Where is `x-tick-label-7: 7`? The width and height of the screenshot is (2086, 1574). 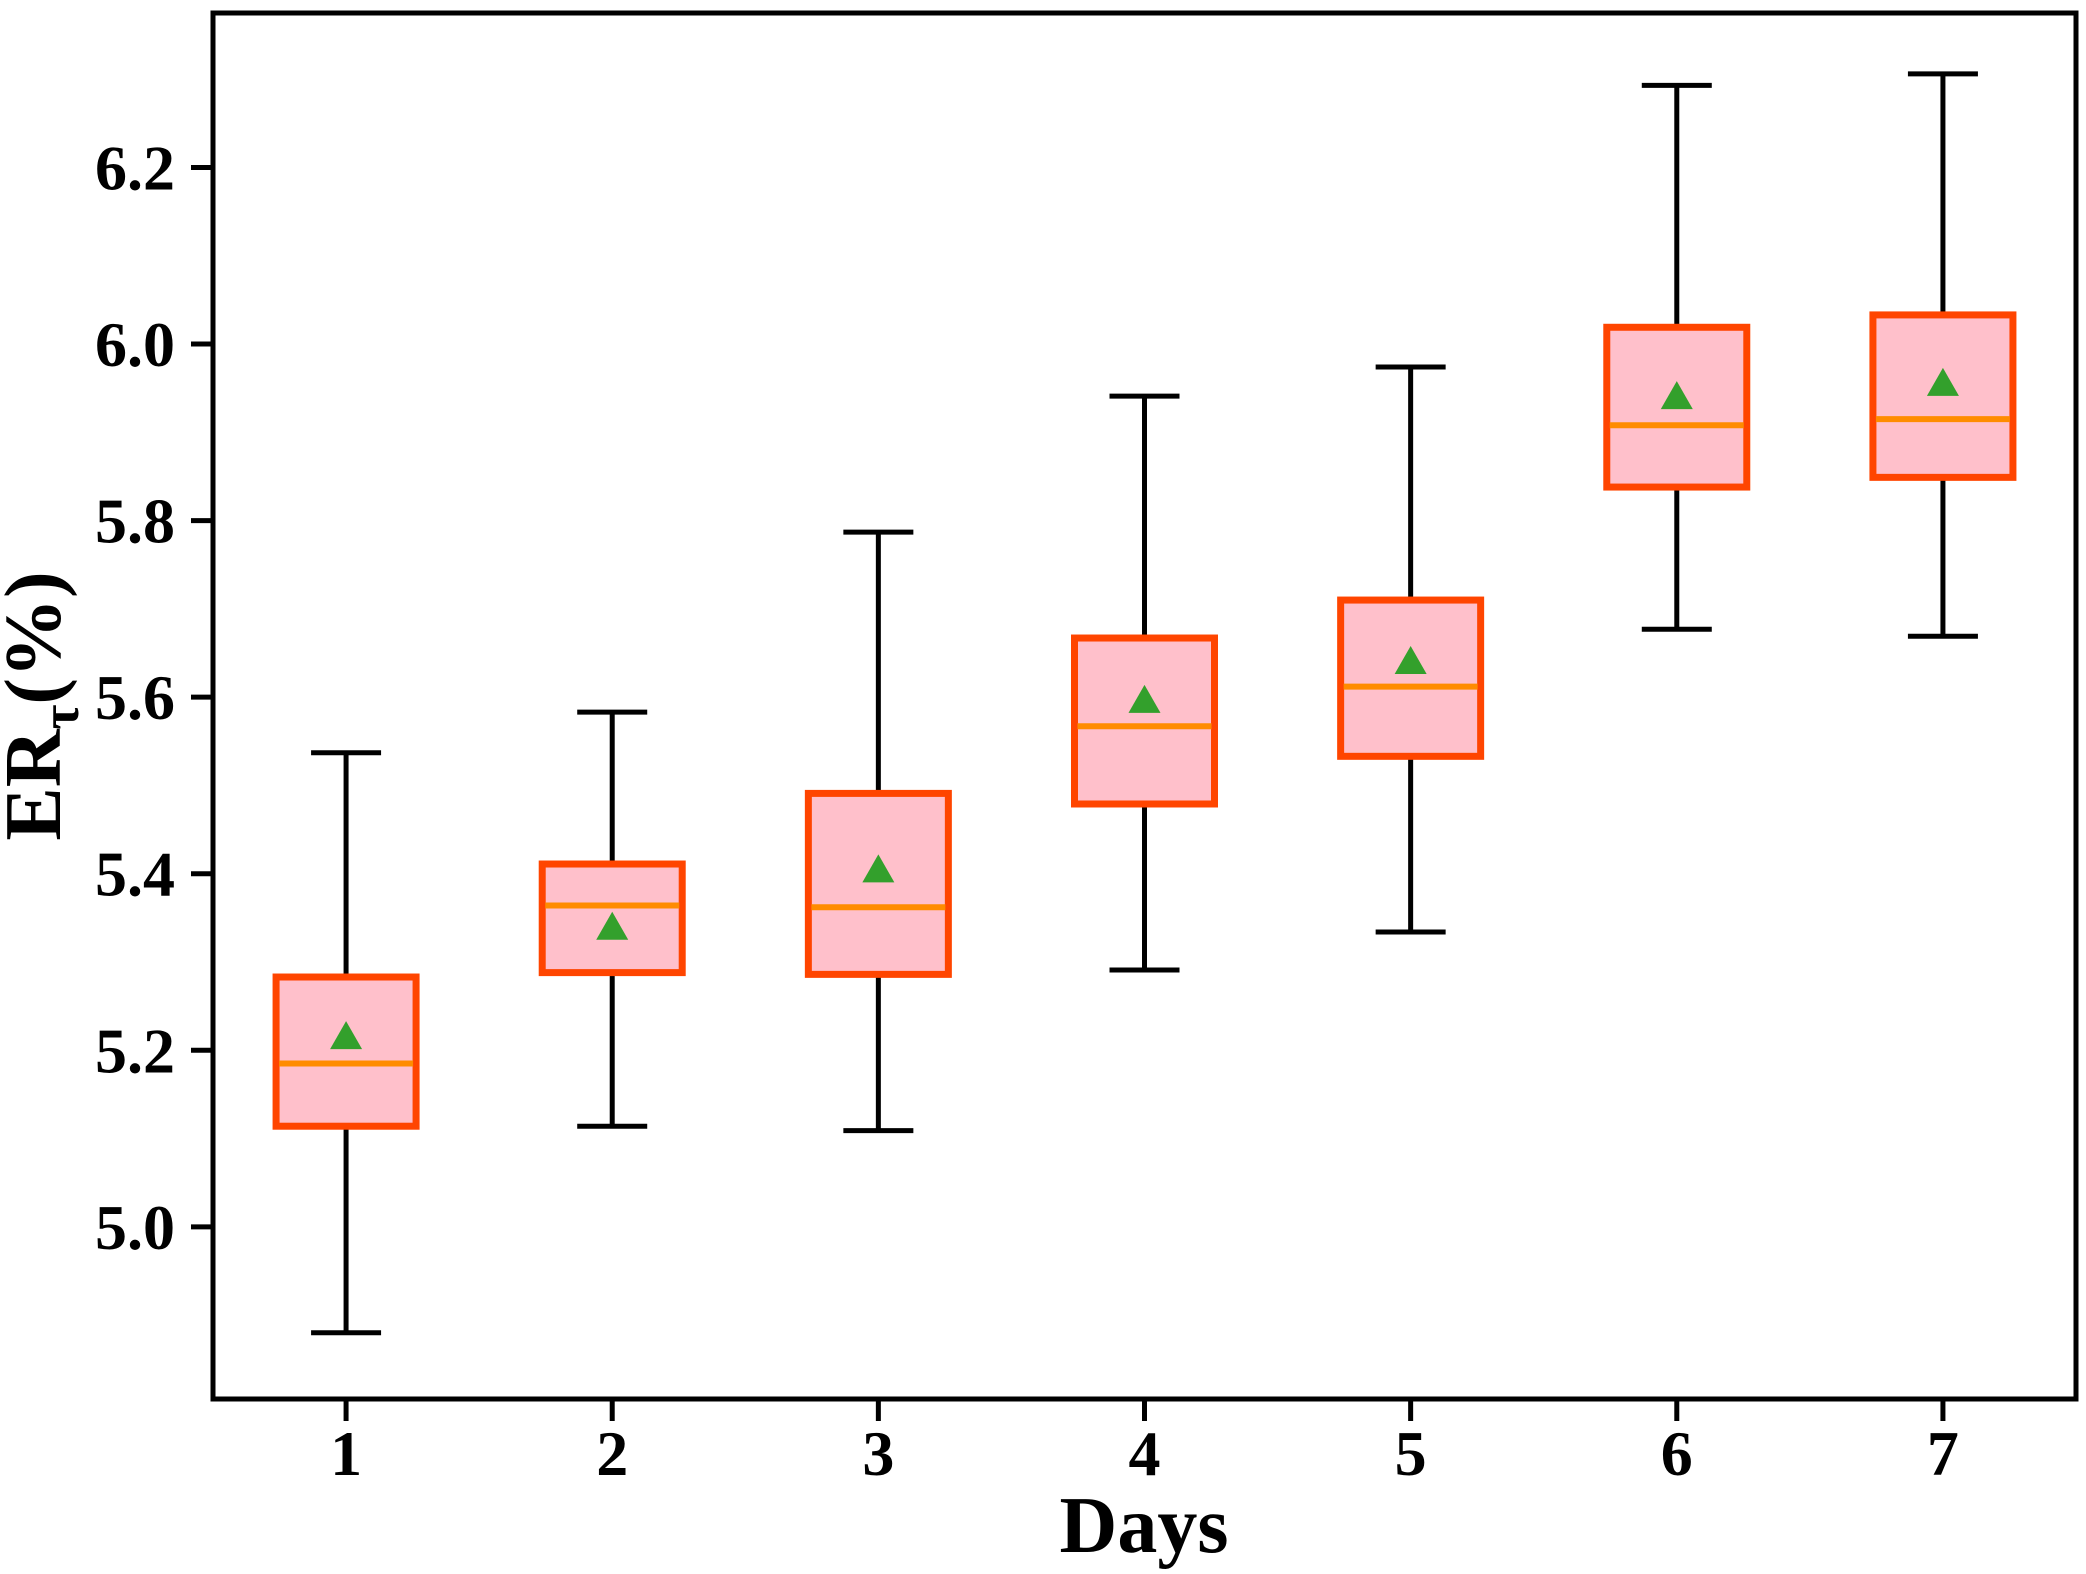 x-tick-label-7: 7 is located at coordinates (1943, 1453).